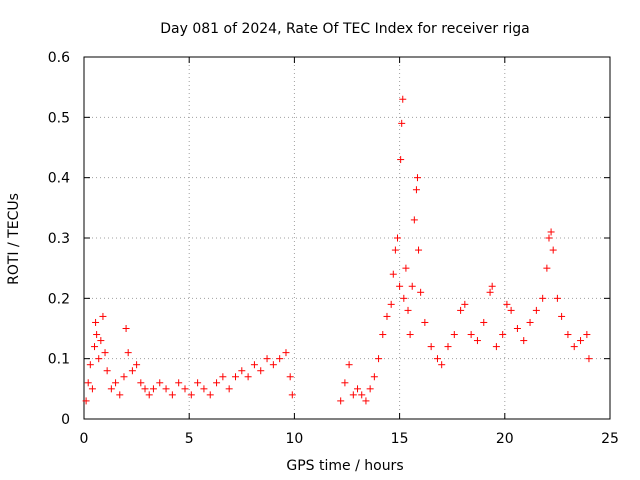 The image size is (640, 480). Describe the element at coordinates (59, 299) in the screenshot. I see `y-tick-label: 0.2` at that location.